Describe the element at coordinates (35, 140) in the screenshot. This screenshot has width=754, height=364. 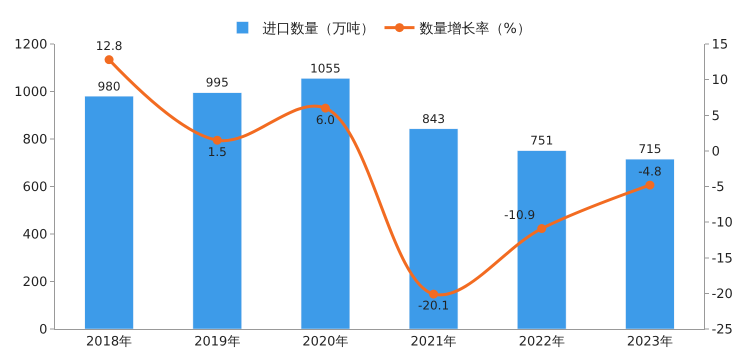
I see `y-tick-label: 800` at that location.